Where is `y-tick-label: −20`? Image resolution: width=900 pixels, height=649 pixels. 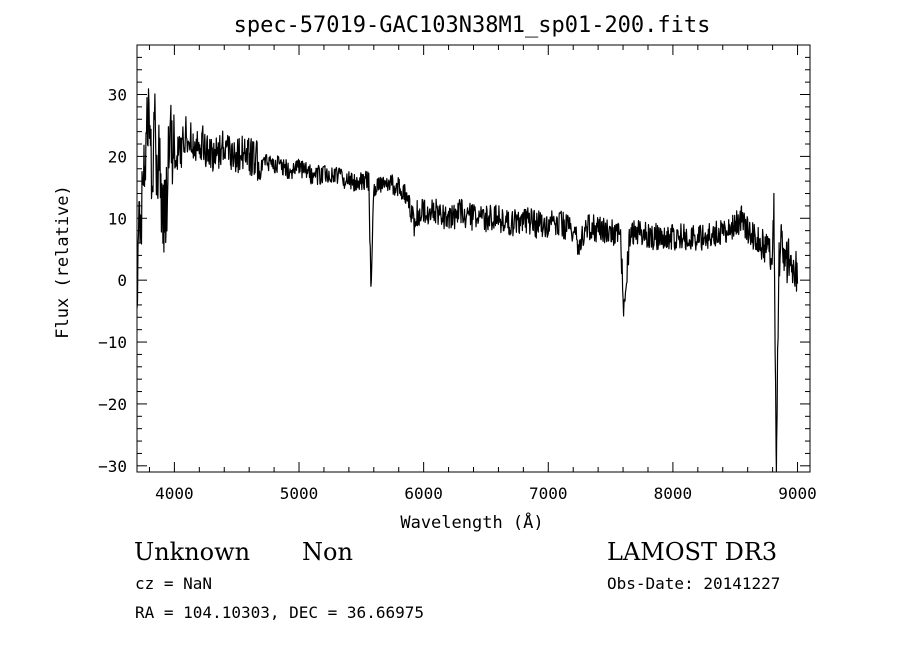 y-tick-label: −20 is located at coordinates (112, 404).